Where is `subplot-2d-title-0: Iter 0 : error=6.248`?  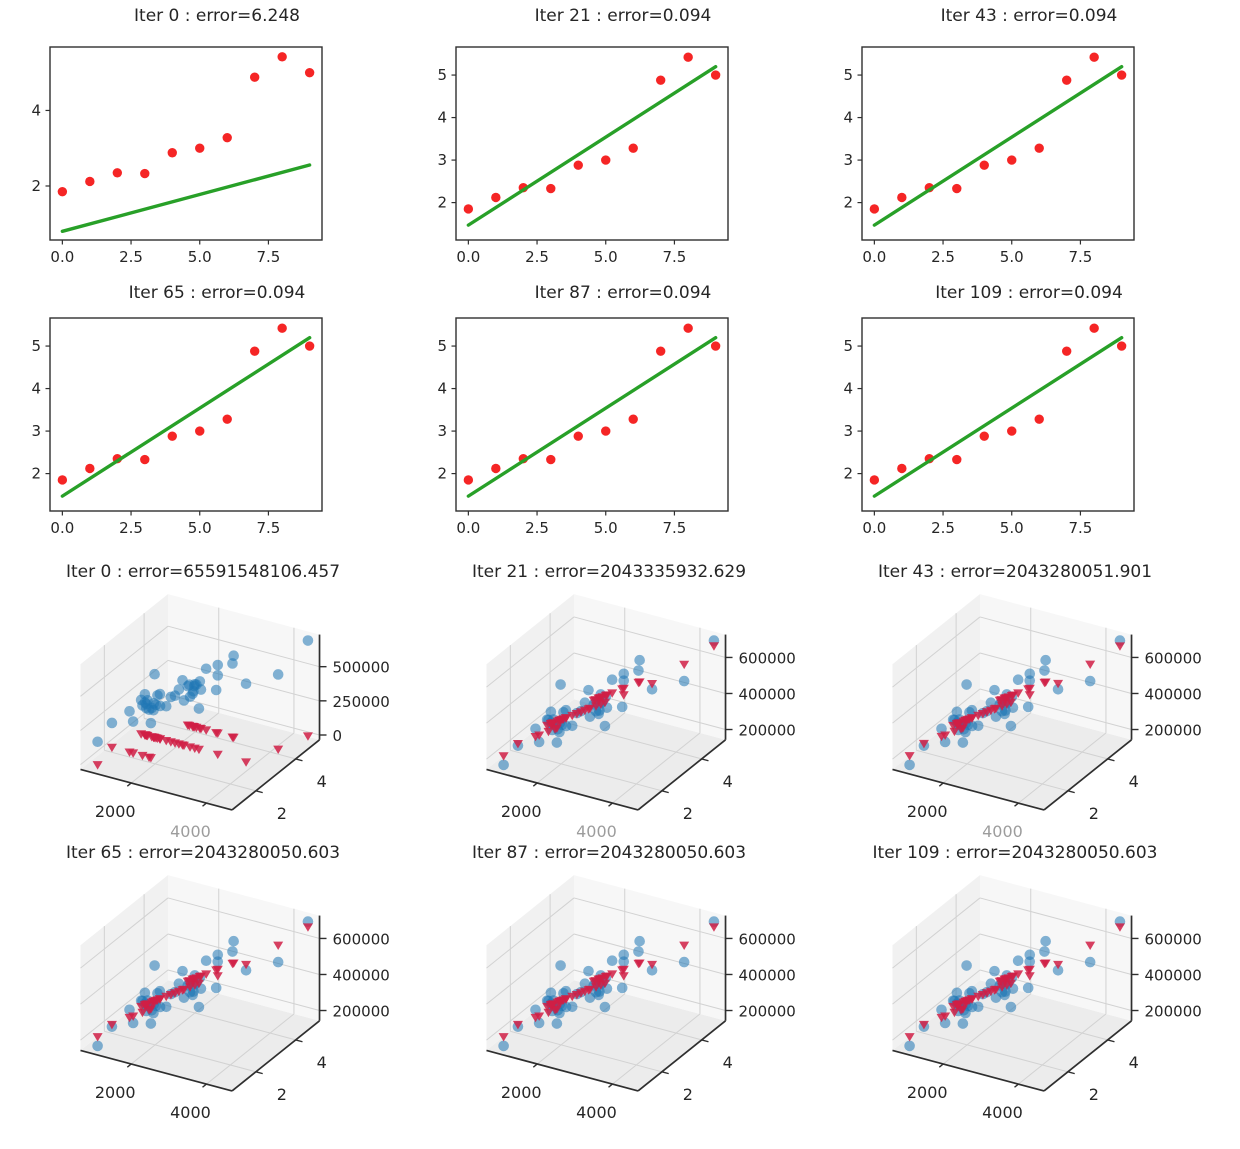
subplot-2d-title-0: Iter 0 : error=6.248 is located at coordinates (217, 16).